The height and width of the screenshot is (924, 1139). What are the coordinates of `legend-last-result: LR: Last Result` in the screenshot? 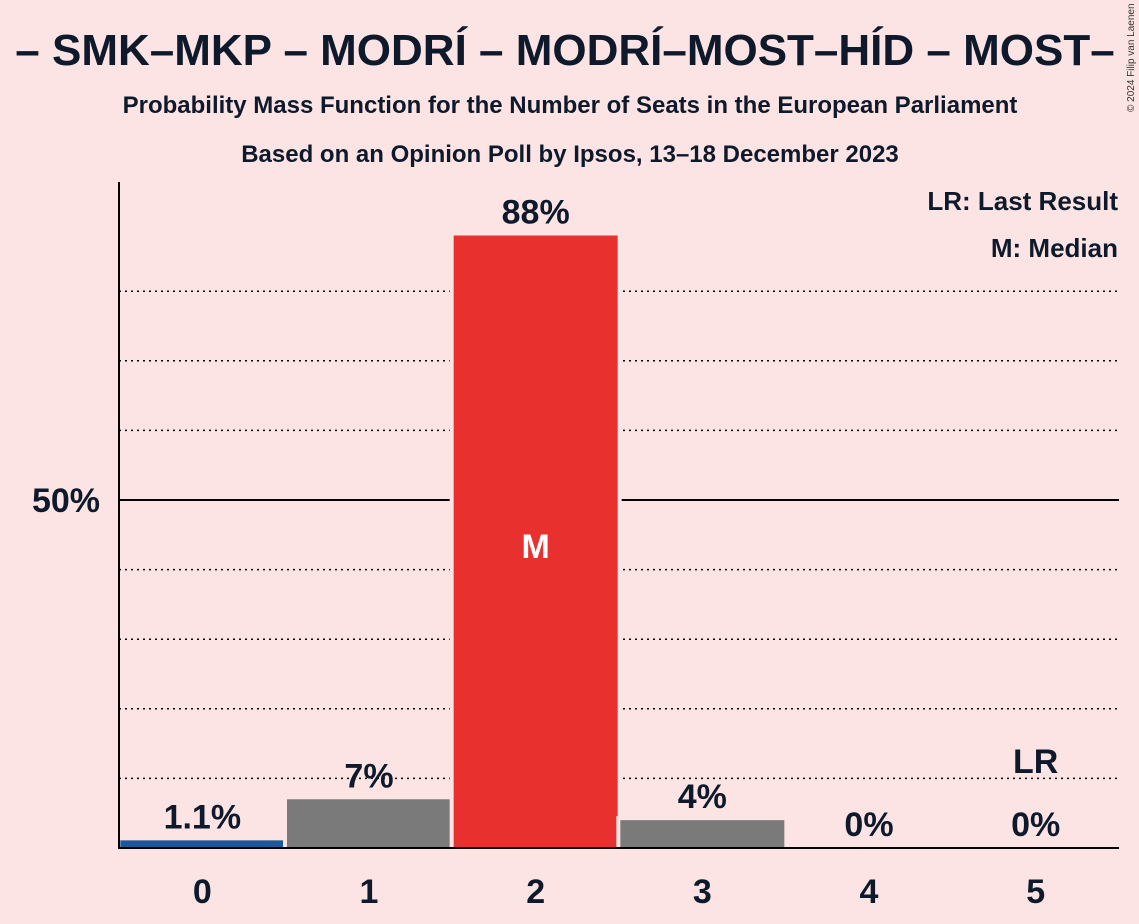 It's located at (1022, 201).